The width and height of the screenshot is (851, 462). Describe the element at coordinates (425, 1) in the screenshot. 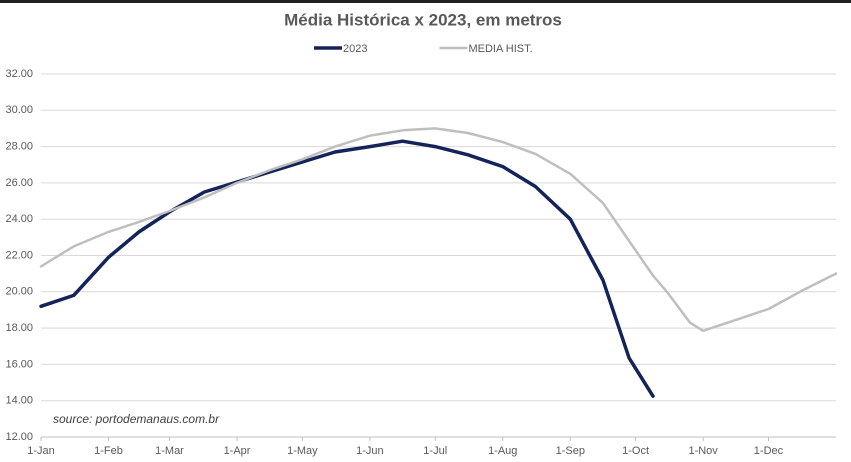

I see `top-bar` at that location.